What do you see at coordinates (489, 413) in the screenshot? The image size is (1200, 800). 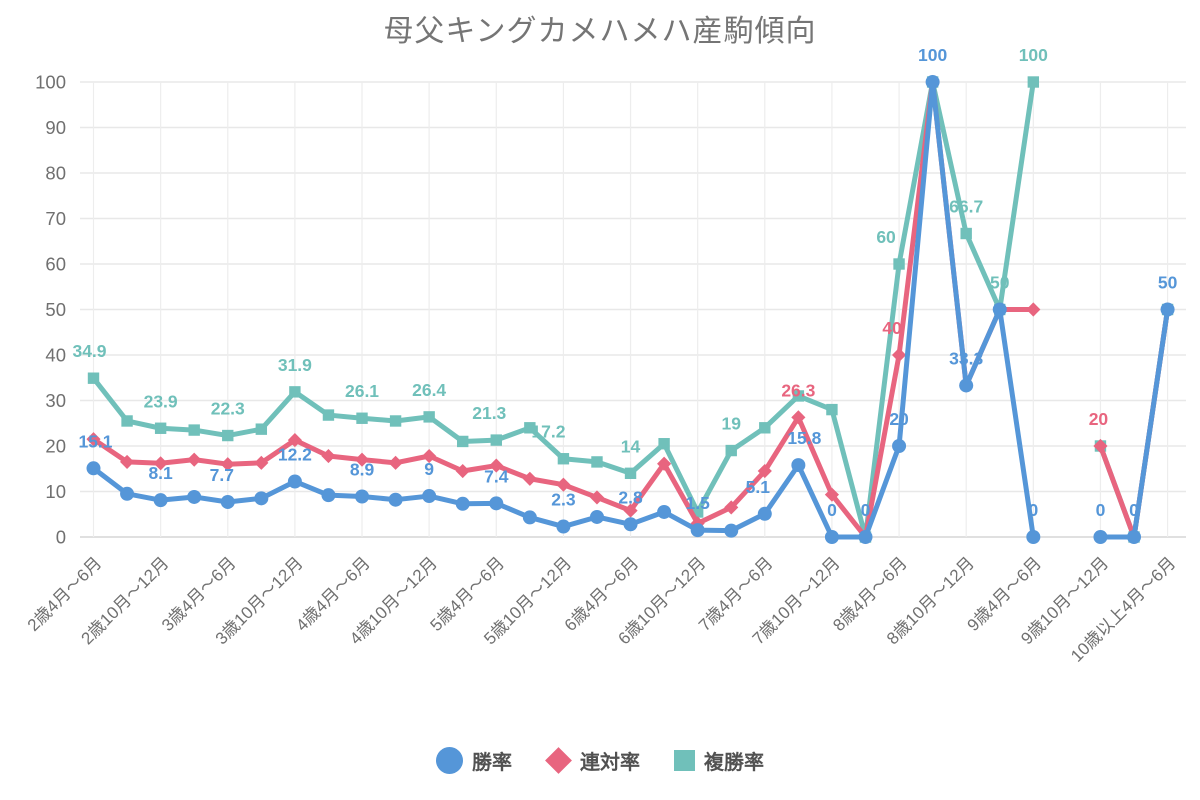 I see `show-rate-value-label: 21.3` at bounding box center [489, 413].